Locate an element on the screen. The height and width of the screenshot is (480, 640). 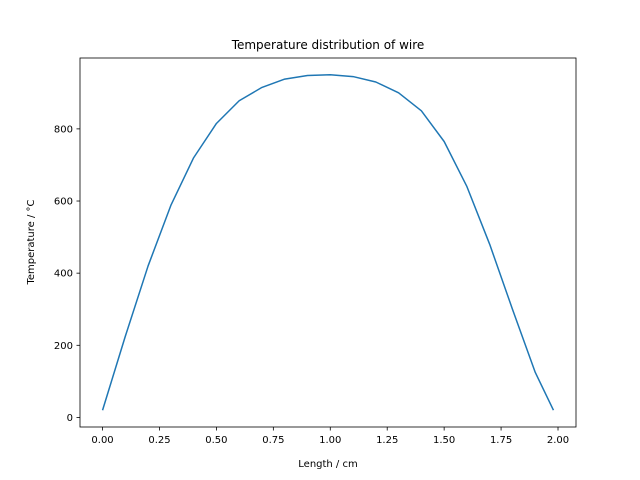
x-tick-label: 1.25 is located at coordinates (387, 440).